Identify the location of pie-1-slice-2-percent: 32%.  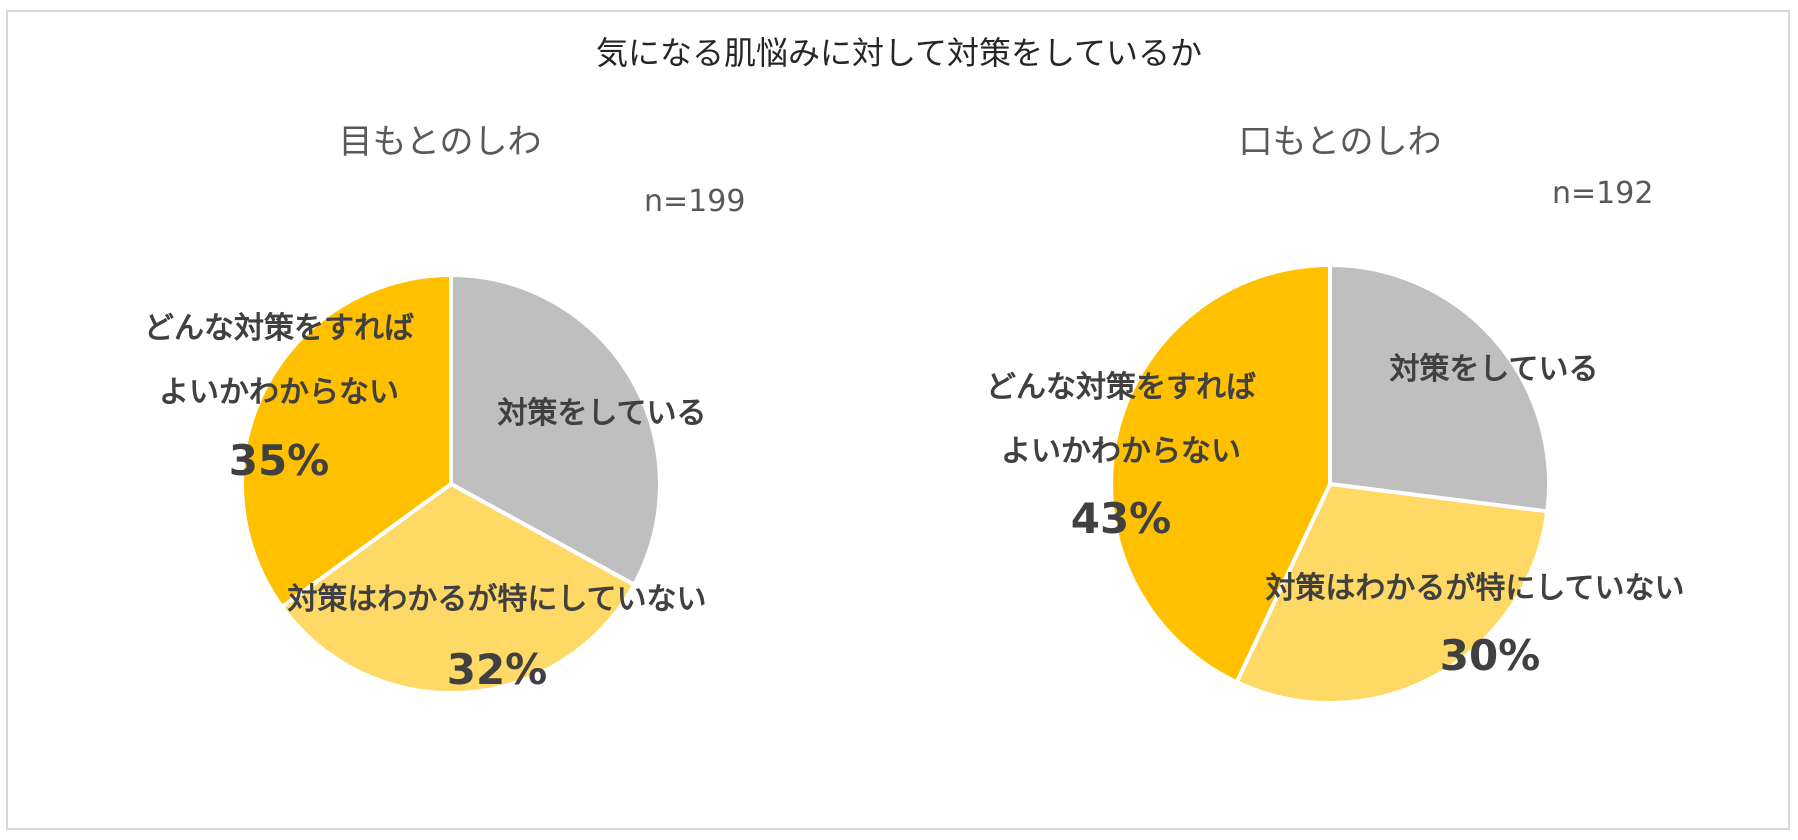
(497, 669).